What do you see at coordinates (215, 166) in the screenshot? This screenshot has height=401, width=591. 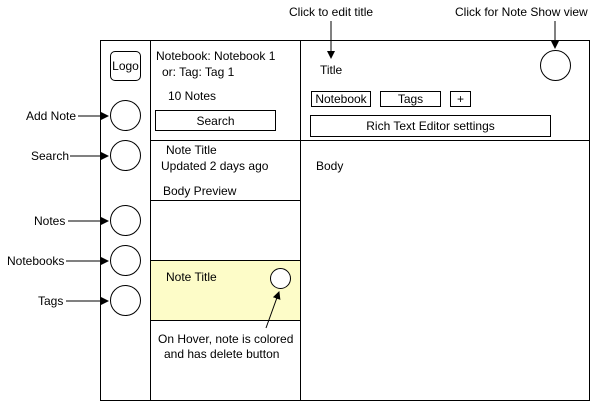 I see `note-item-updated: Updated 2 days ago` at bounding box center [215, 166].